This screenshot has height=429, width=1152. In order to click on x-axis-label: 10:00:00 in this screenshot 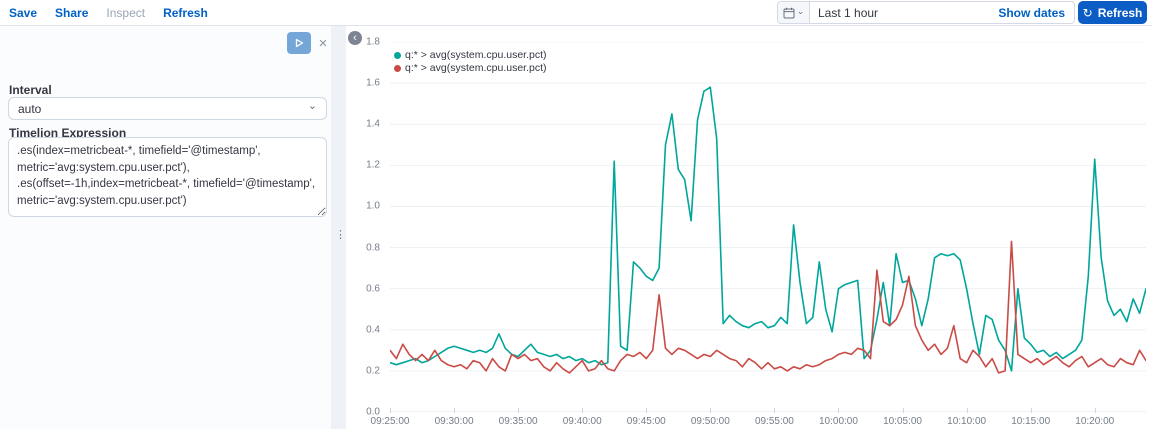, I will do `click(838, 421)`.